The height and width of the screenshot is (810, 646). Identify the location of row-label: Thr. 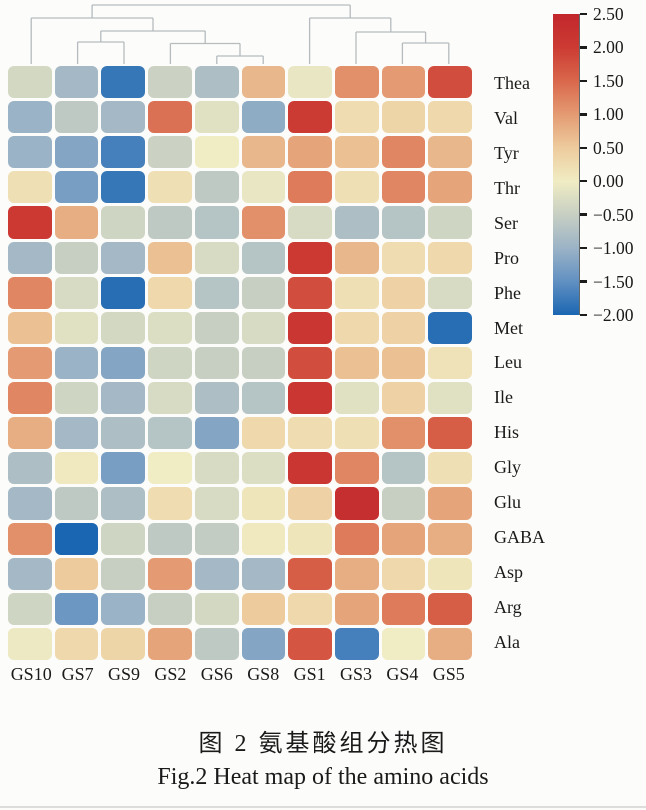
(507, 187).